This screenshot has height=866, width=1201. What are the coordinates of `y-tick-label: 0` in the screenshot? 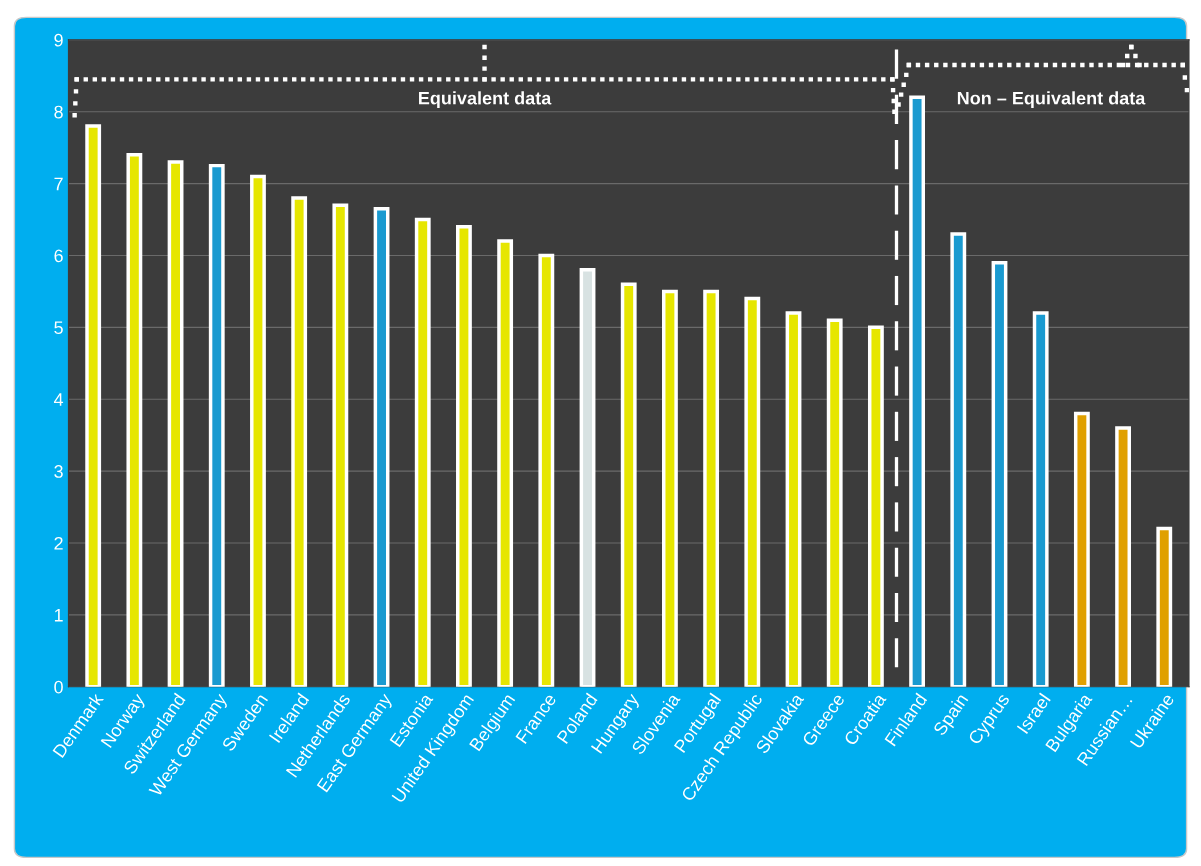 It's located at (58, 687).